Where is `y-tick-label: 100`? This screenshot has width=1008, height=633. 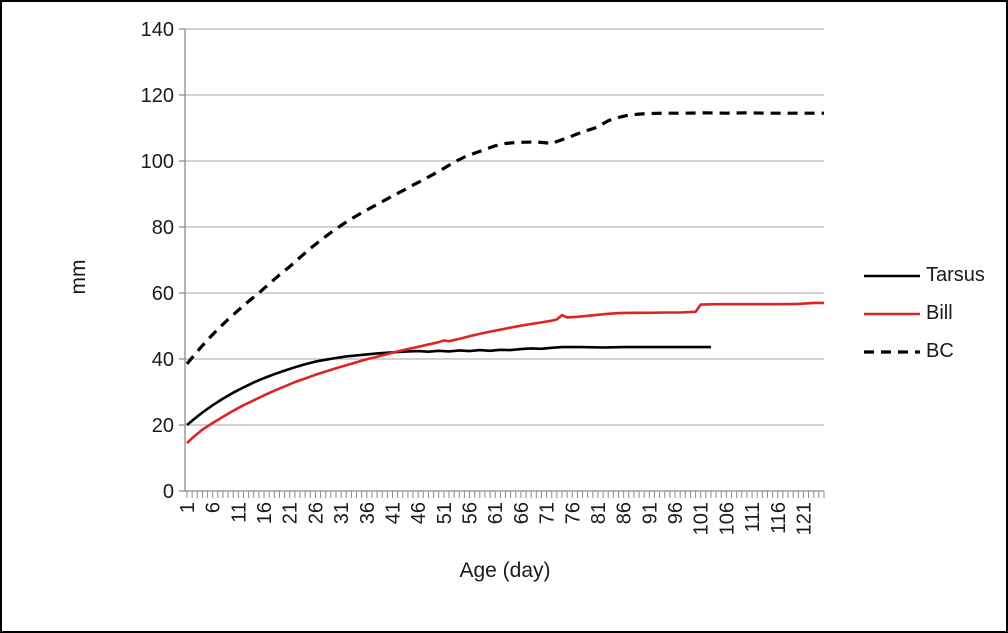
y-tick-label: 100 is located at coordinates (157, 162).